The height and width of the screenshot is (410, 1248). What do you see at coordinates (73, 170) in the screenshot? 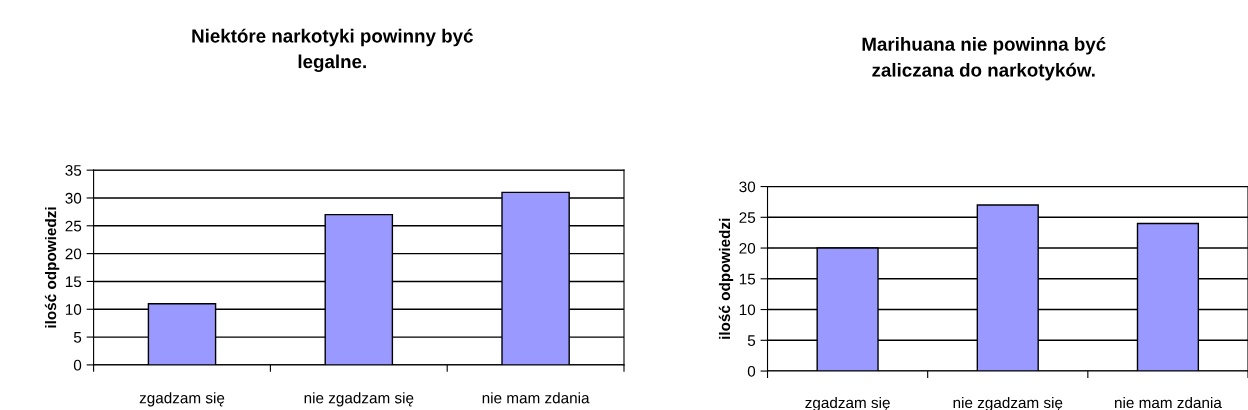
I see `y-tick-label: 35` at bounding box center [73, 170].